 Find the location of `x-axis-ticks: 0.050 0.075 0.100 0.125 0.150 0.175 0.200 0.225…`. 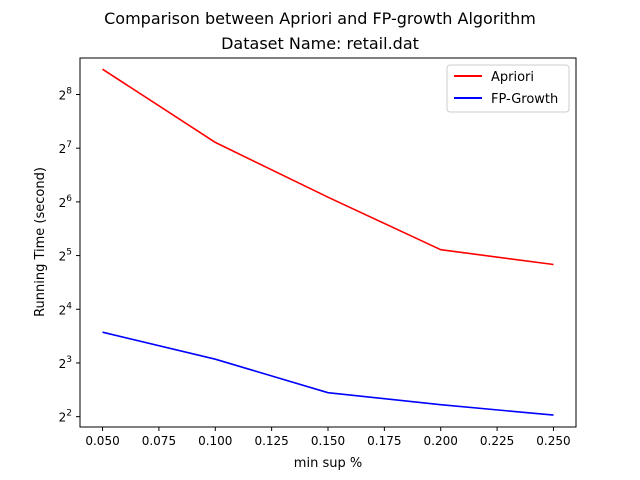

x-axis-ticks: 0.050 0.075 0.100 0.125 0.150 0.175 0.200 0.225… is located at coordinates (328, 437).